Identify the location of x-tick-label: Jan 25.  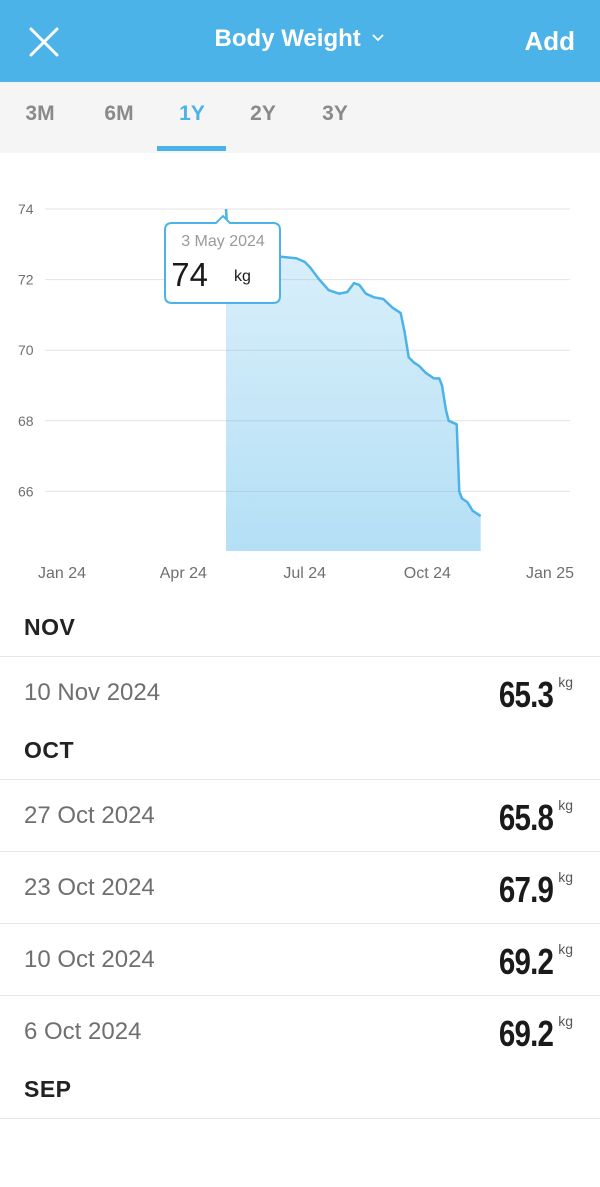
(550, 573).